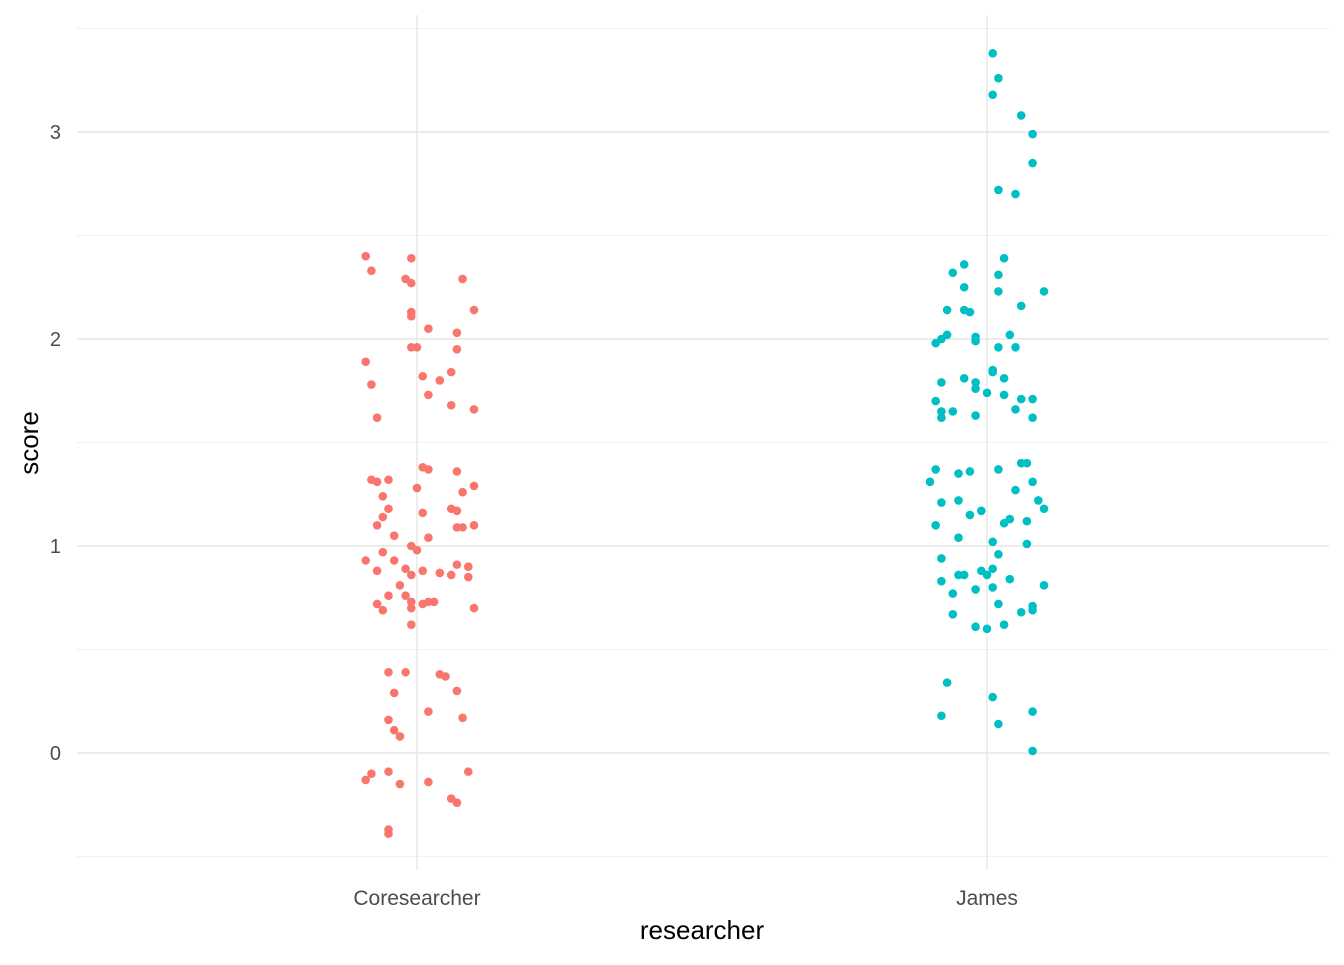  I want to click on x-axis-title: researcher, so click(702, 930).